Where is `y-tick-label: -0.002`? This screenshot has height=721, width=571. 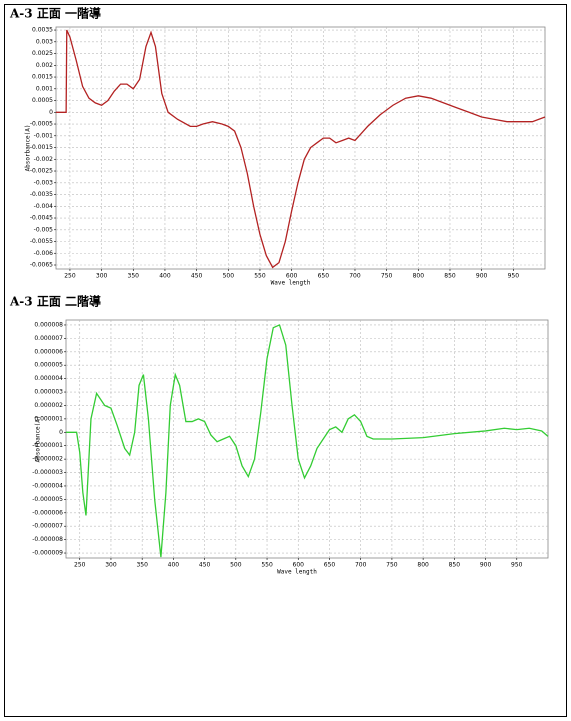 y-tick-label: -0.002 is located at coordinates (44, 159).